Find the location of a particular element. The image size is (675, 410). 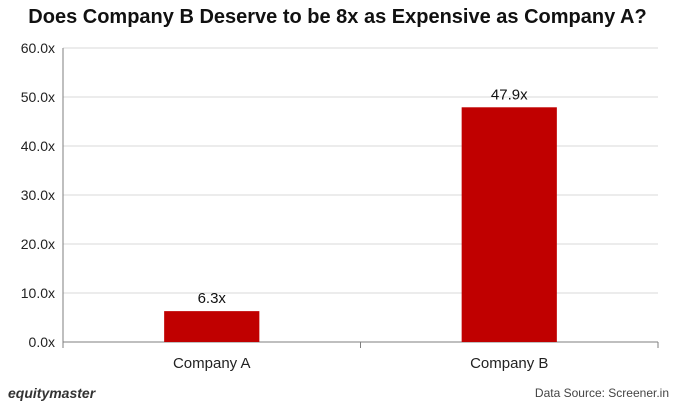

y-tick-label: 60.0x is located at coordinates (38, 48).